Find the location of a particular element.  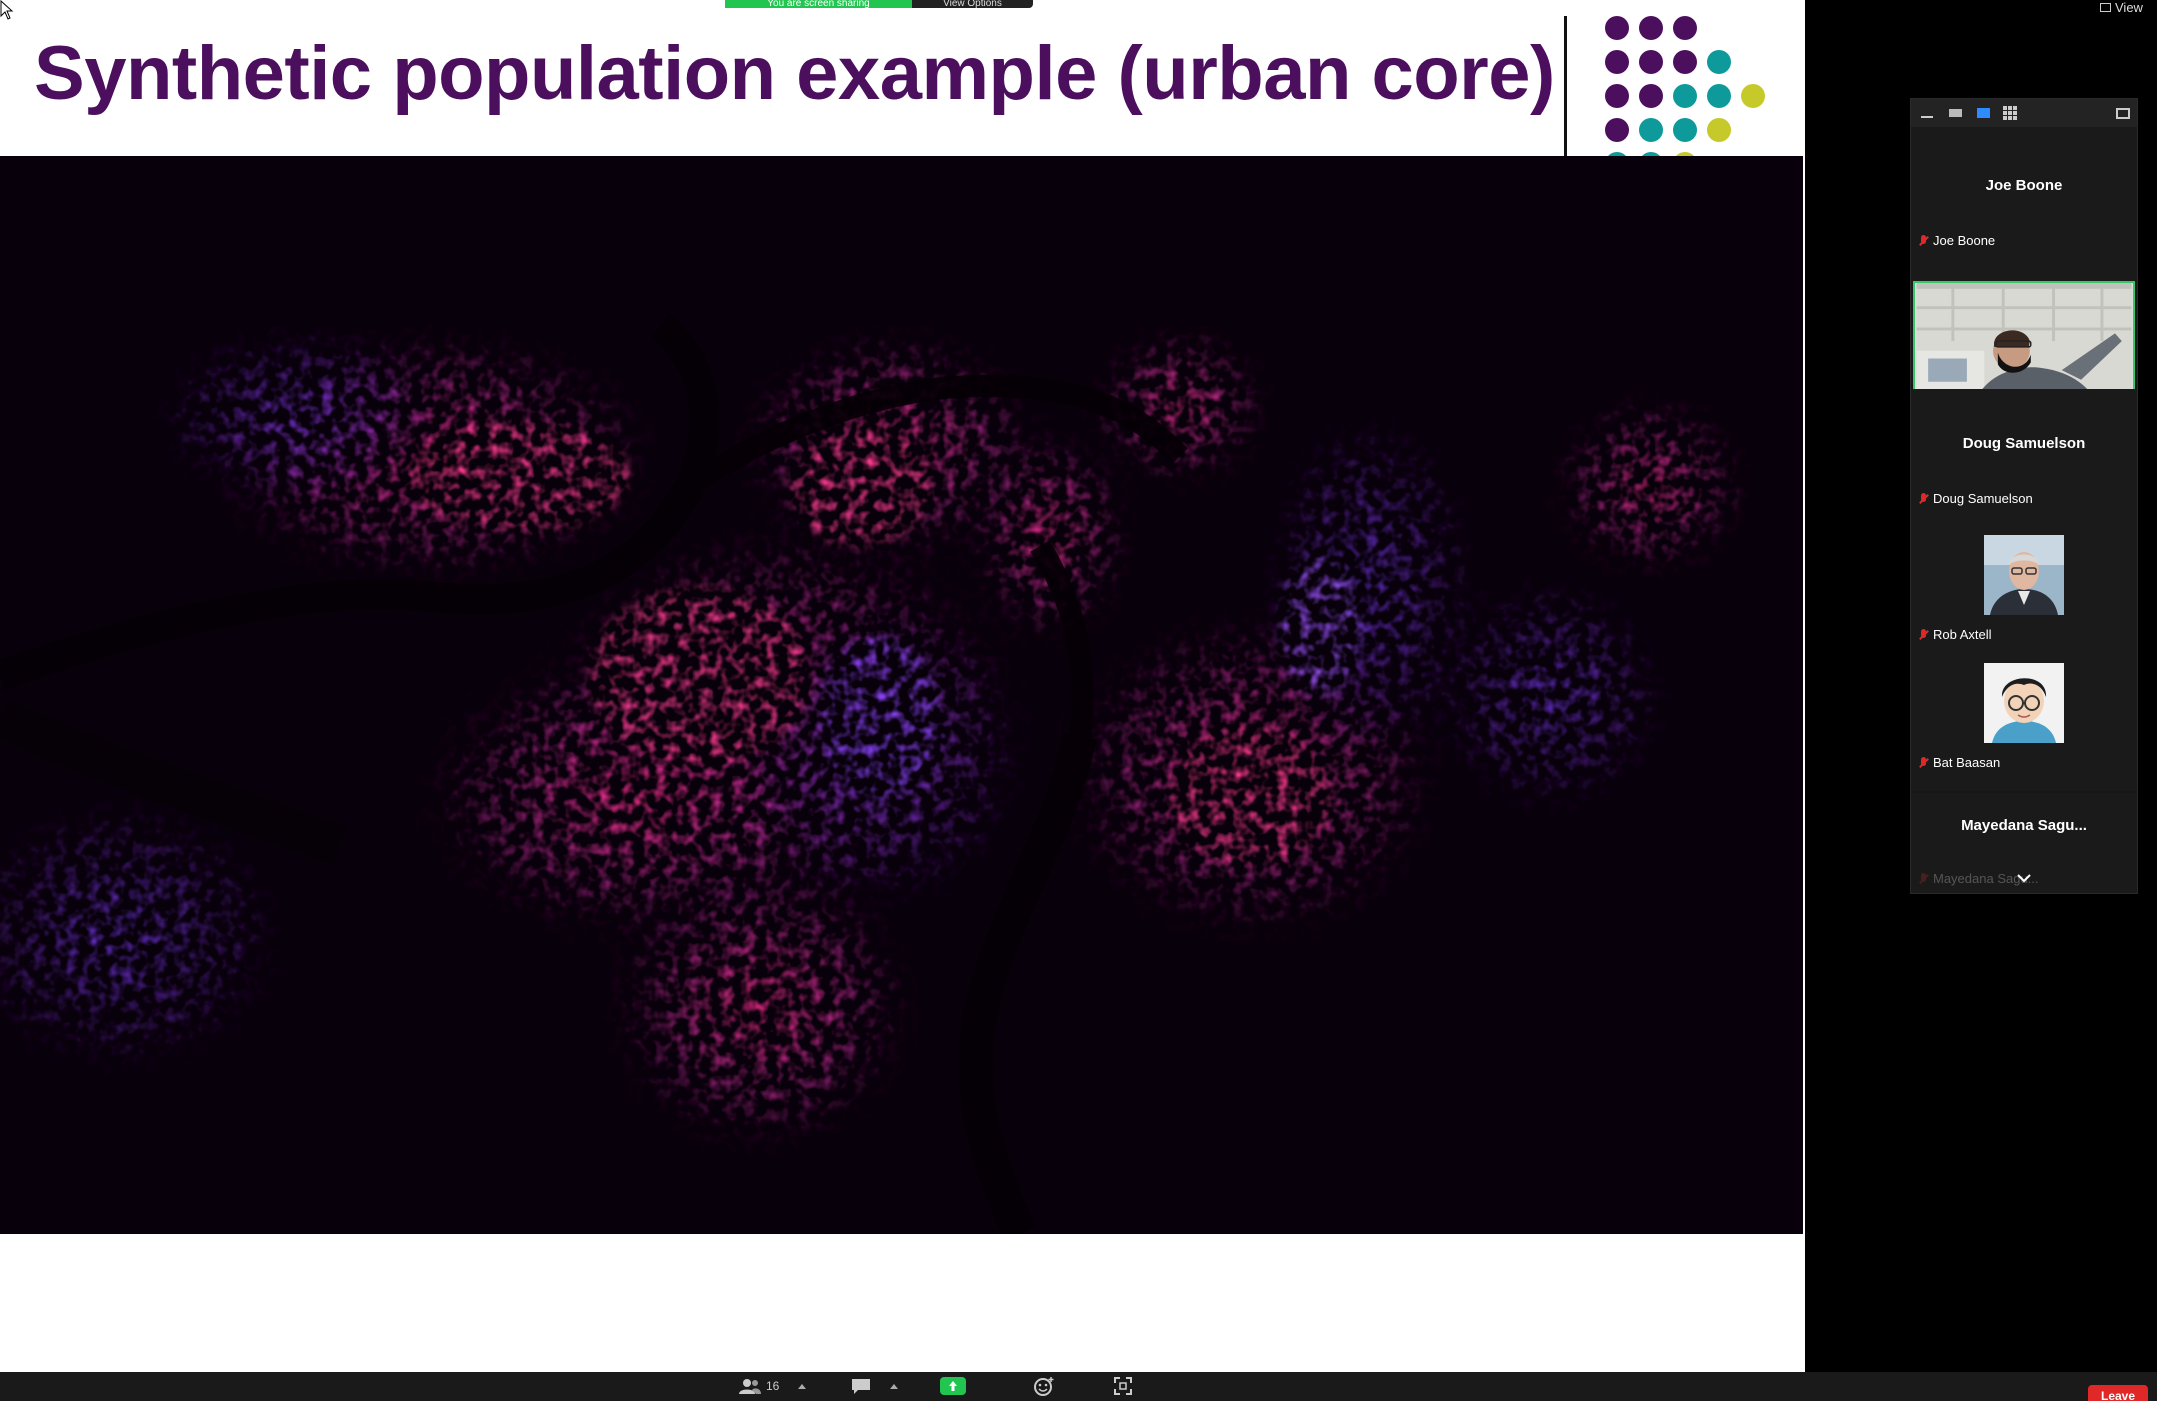

single-video-icon is located at coordinates (1955, 113).